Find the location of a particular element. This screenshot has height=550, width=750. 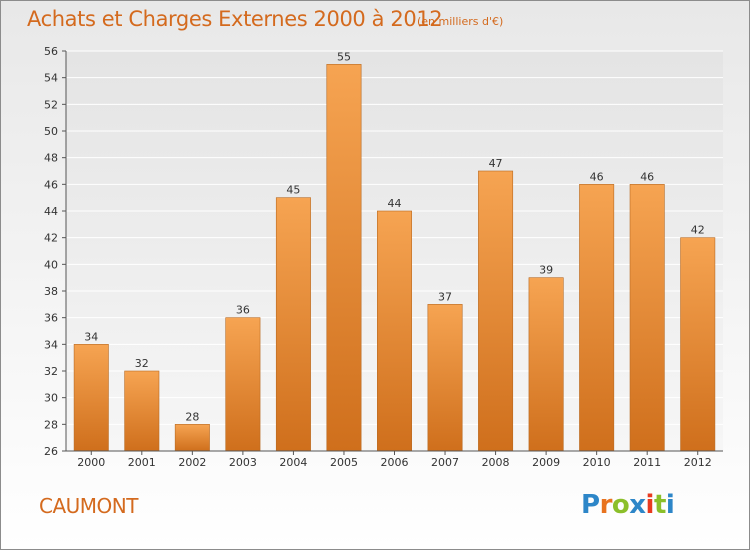

y-tick-label: 54 is located at coordinates (51, 78).